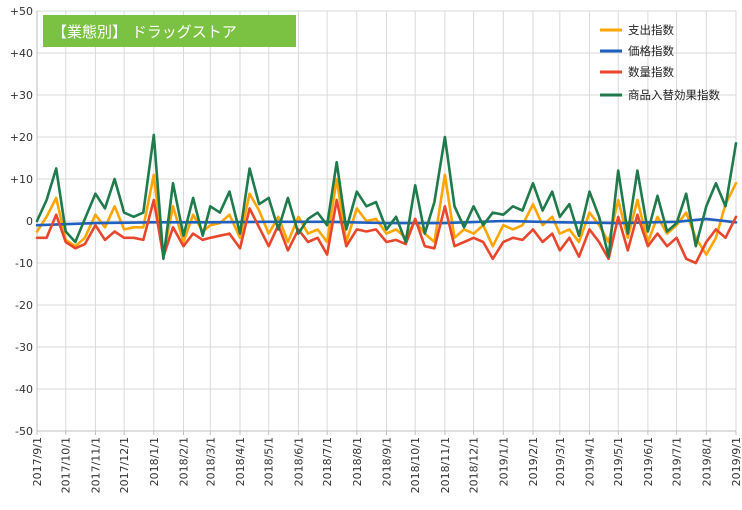 The height and width of the screenshot is (510, 742). Describe the element at coordinates (210, 461) in the screenshot. I see `x-tick-label: 2018/3/1` at that location.